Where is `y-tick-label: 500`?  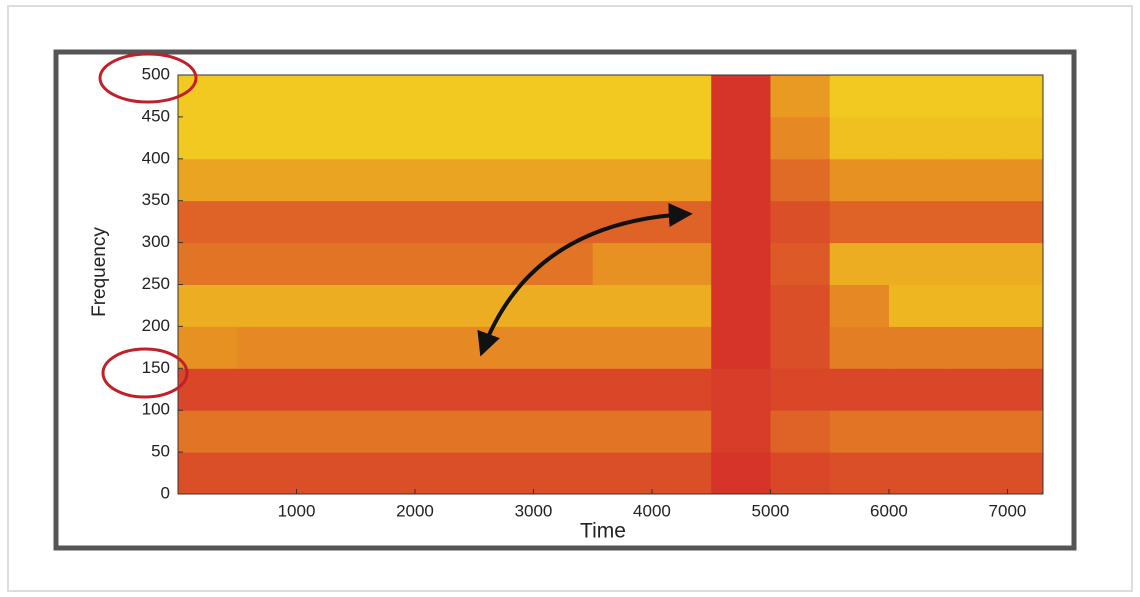 y-tick-label: 500 is located at coordinates (156, 73).